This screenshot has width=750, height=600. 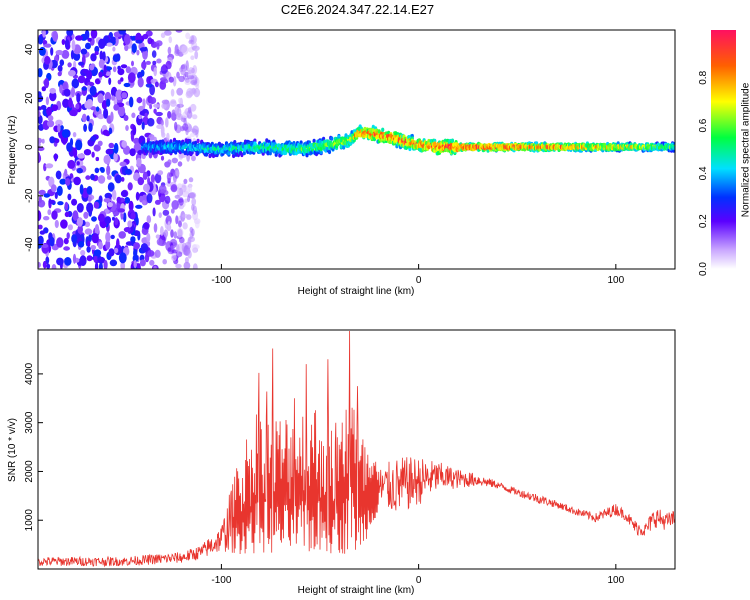 What do you see at coordinates (29, 195) in the screenshot?
I see `spectrogram-y-tick-label: -20` at bounding box center [29, 195].